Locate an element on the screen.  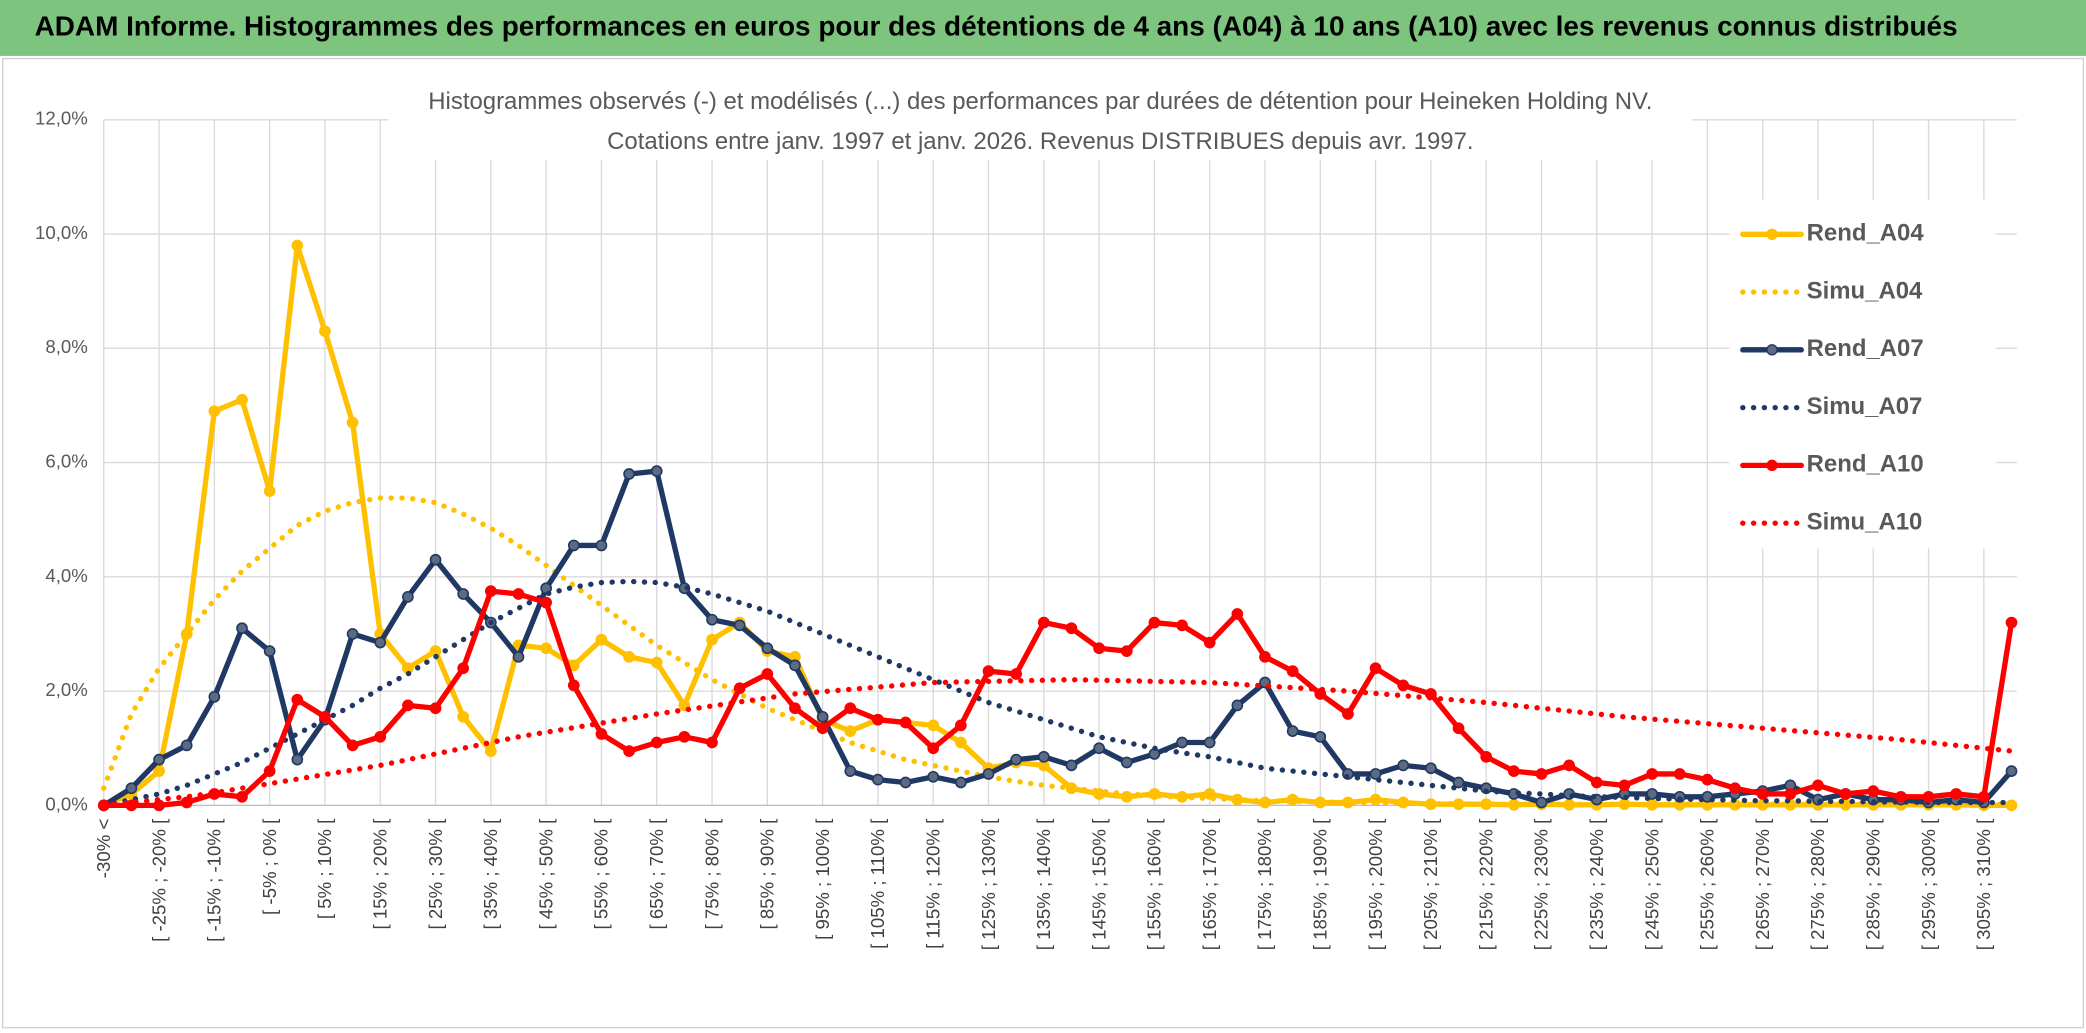
x-tick-label: [ 115% ; 120% [ is located at coordinates (932, 883).